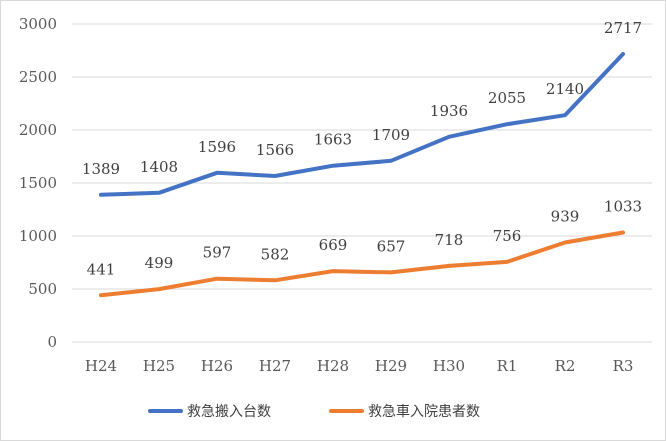  I want to click on data-label: 1596, so click(217, 147).